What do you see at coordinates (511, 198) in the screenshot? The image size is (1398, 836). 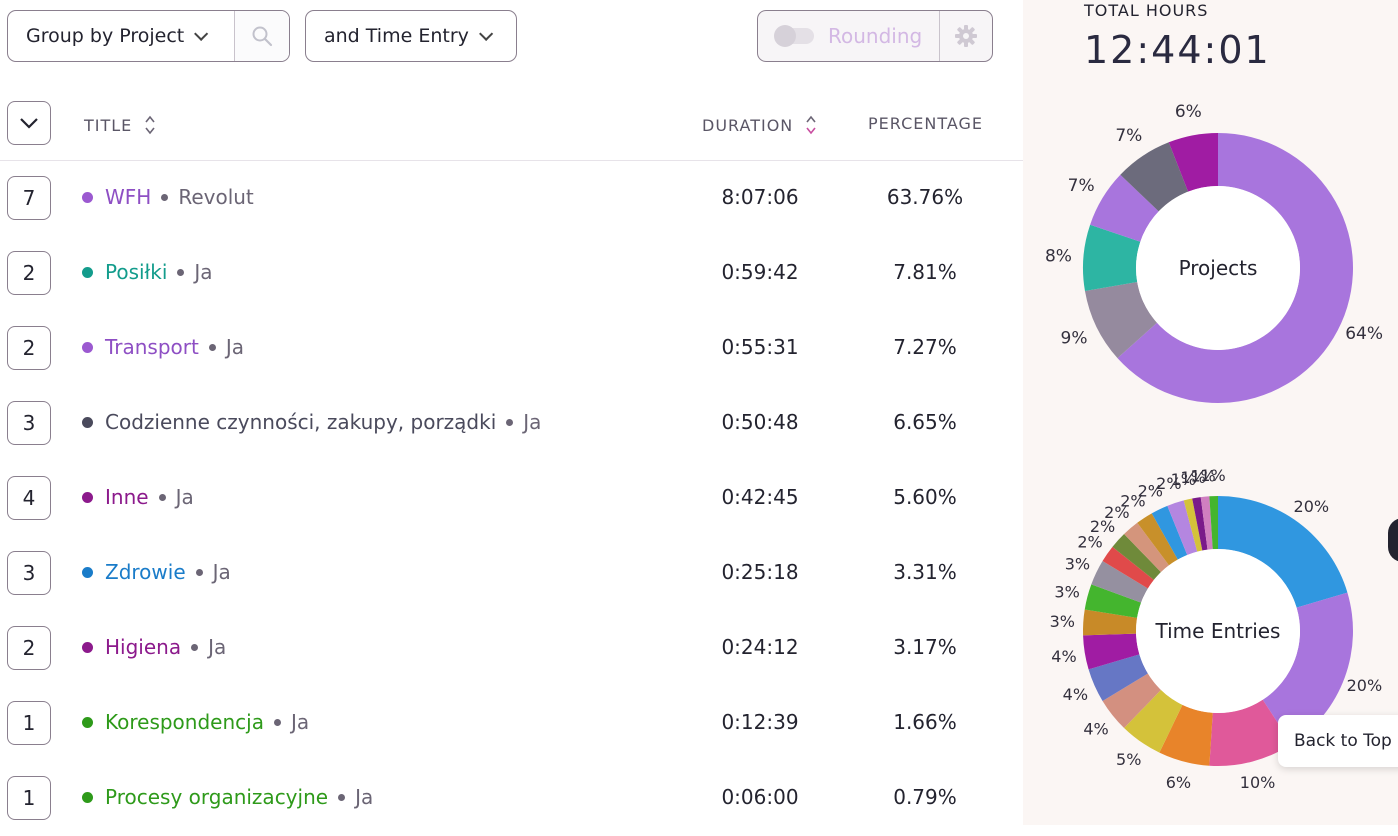 I see `table-row: 7 WFHRevolut 8:07:06 63.76%` at bounding box center [511, 198].